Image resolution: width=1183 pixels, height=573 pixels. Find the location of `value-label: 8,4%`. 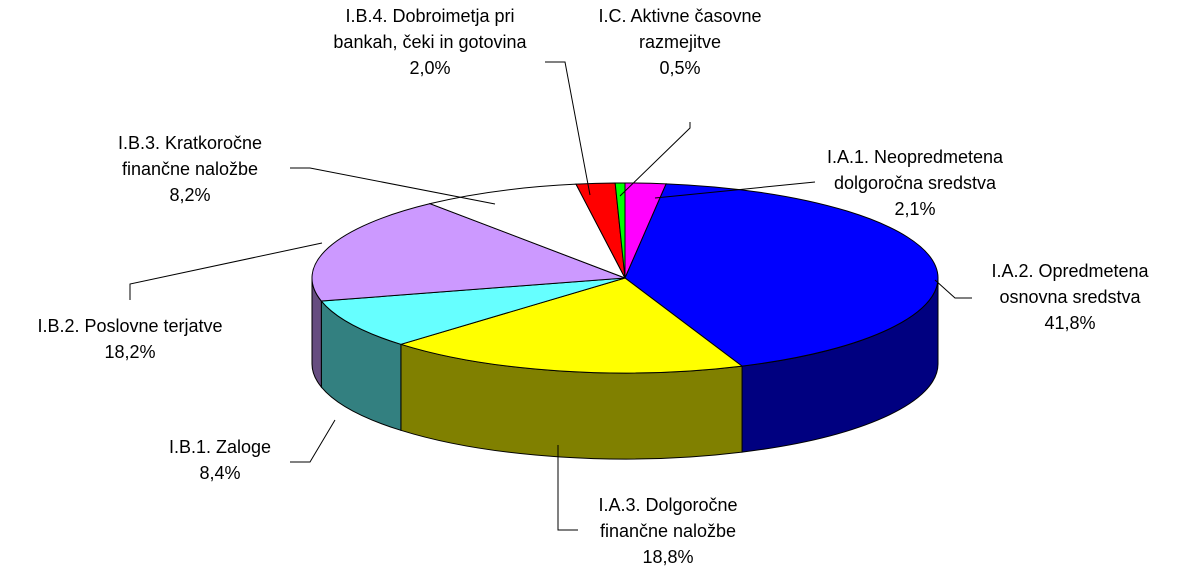

value-label: 8,4% is located at coordinates (220, 473).